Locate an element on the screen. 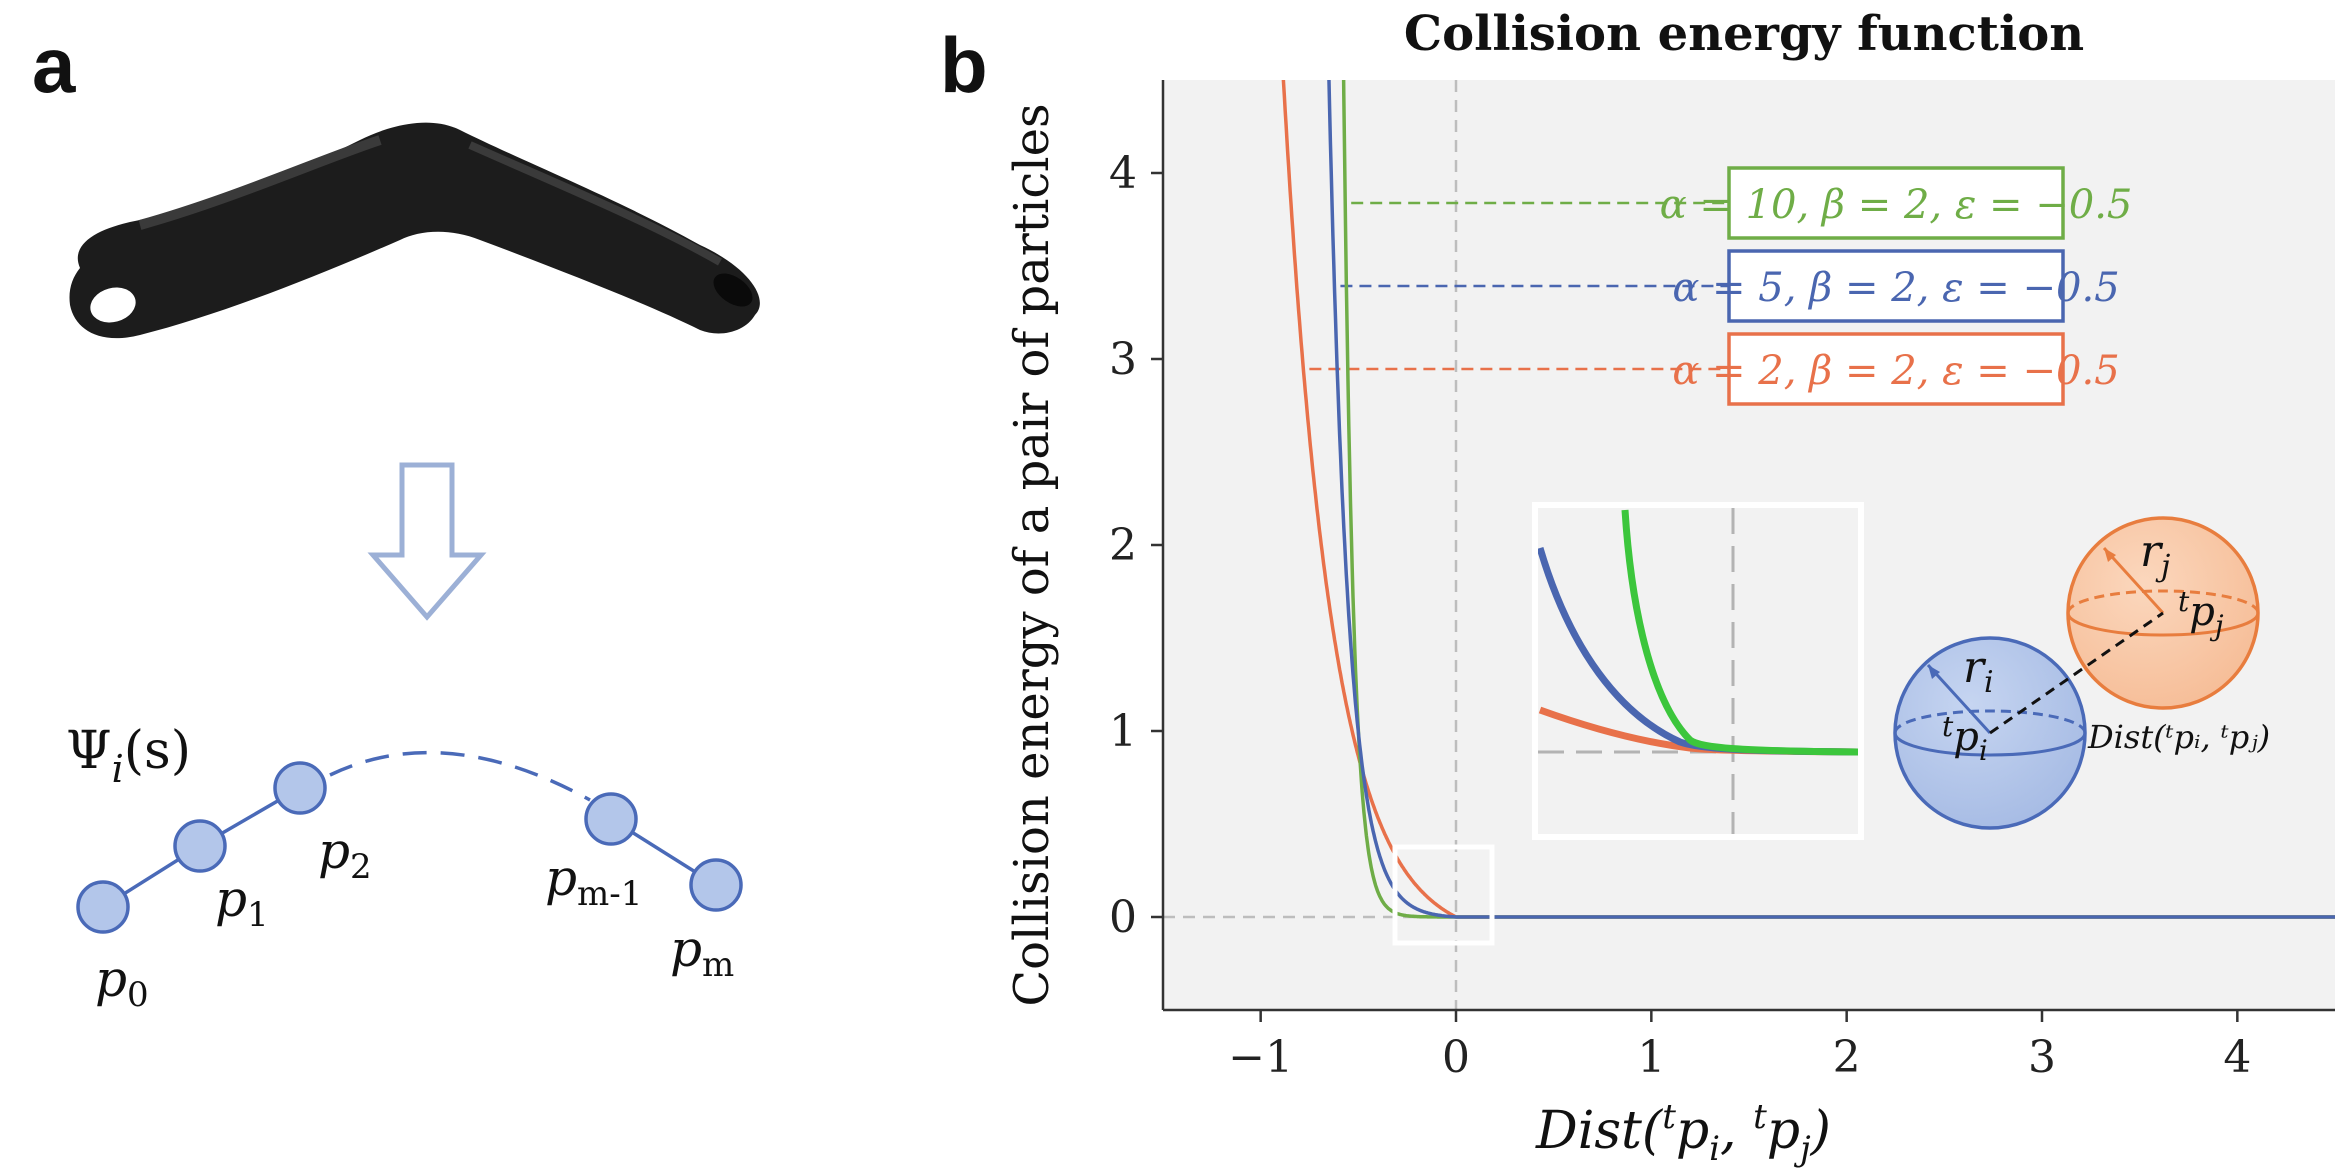 This screenshot has width=2348, height=1176. radius-i-arrow is located at coordinates (1959, 699).